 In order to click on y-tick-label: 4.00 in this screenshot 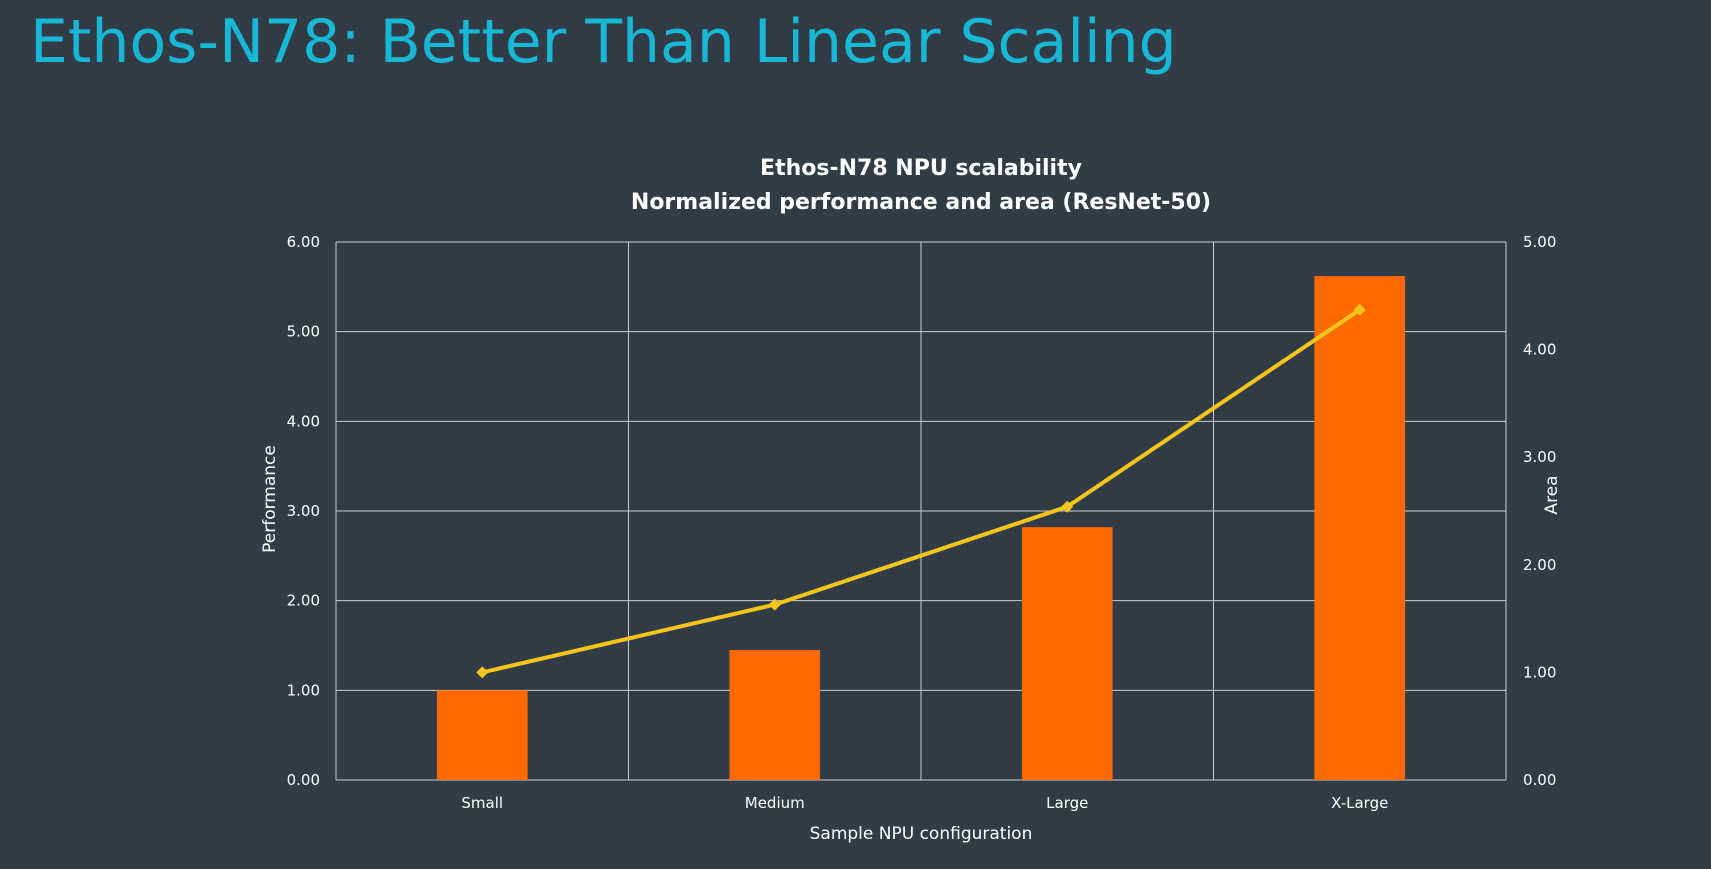, I will do `click(303, 421)`.